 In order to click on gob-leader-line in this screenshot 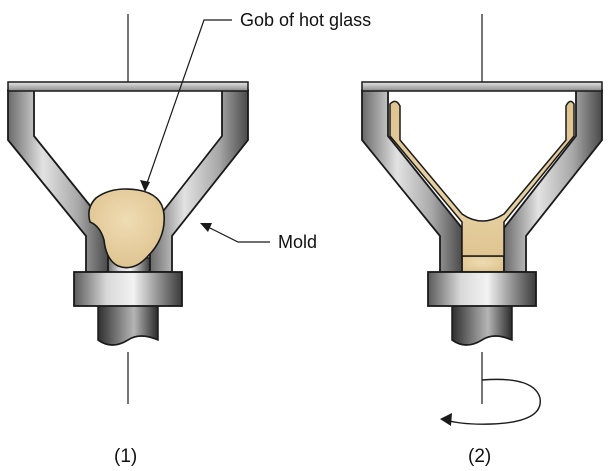, I will do `click(188, 103)`.